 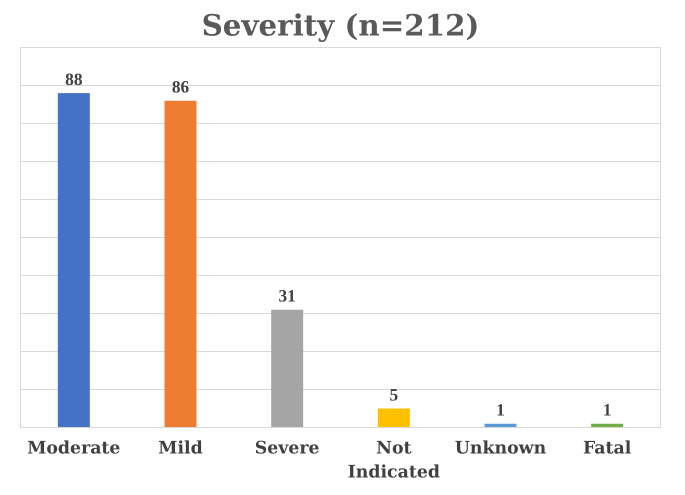 I want to click on x-tick-label: Unknown, so click(x=500, y=448).